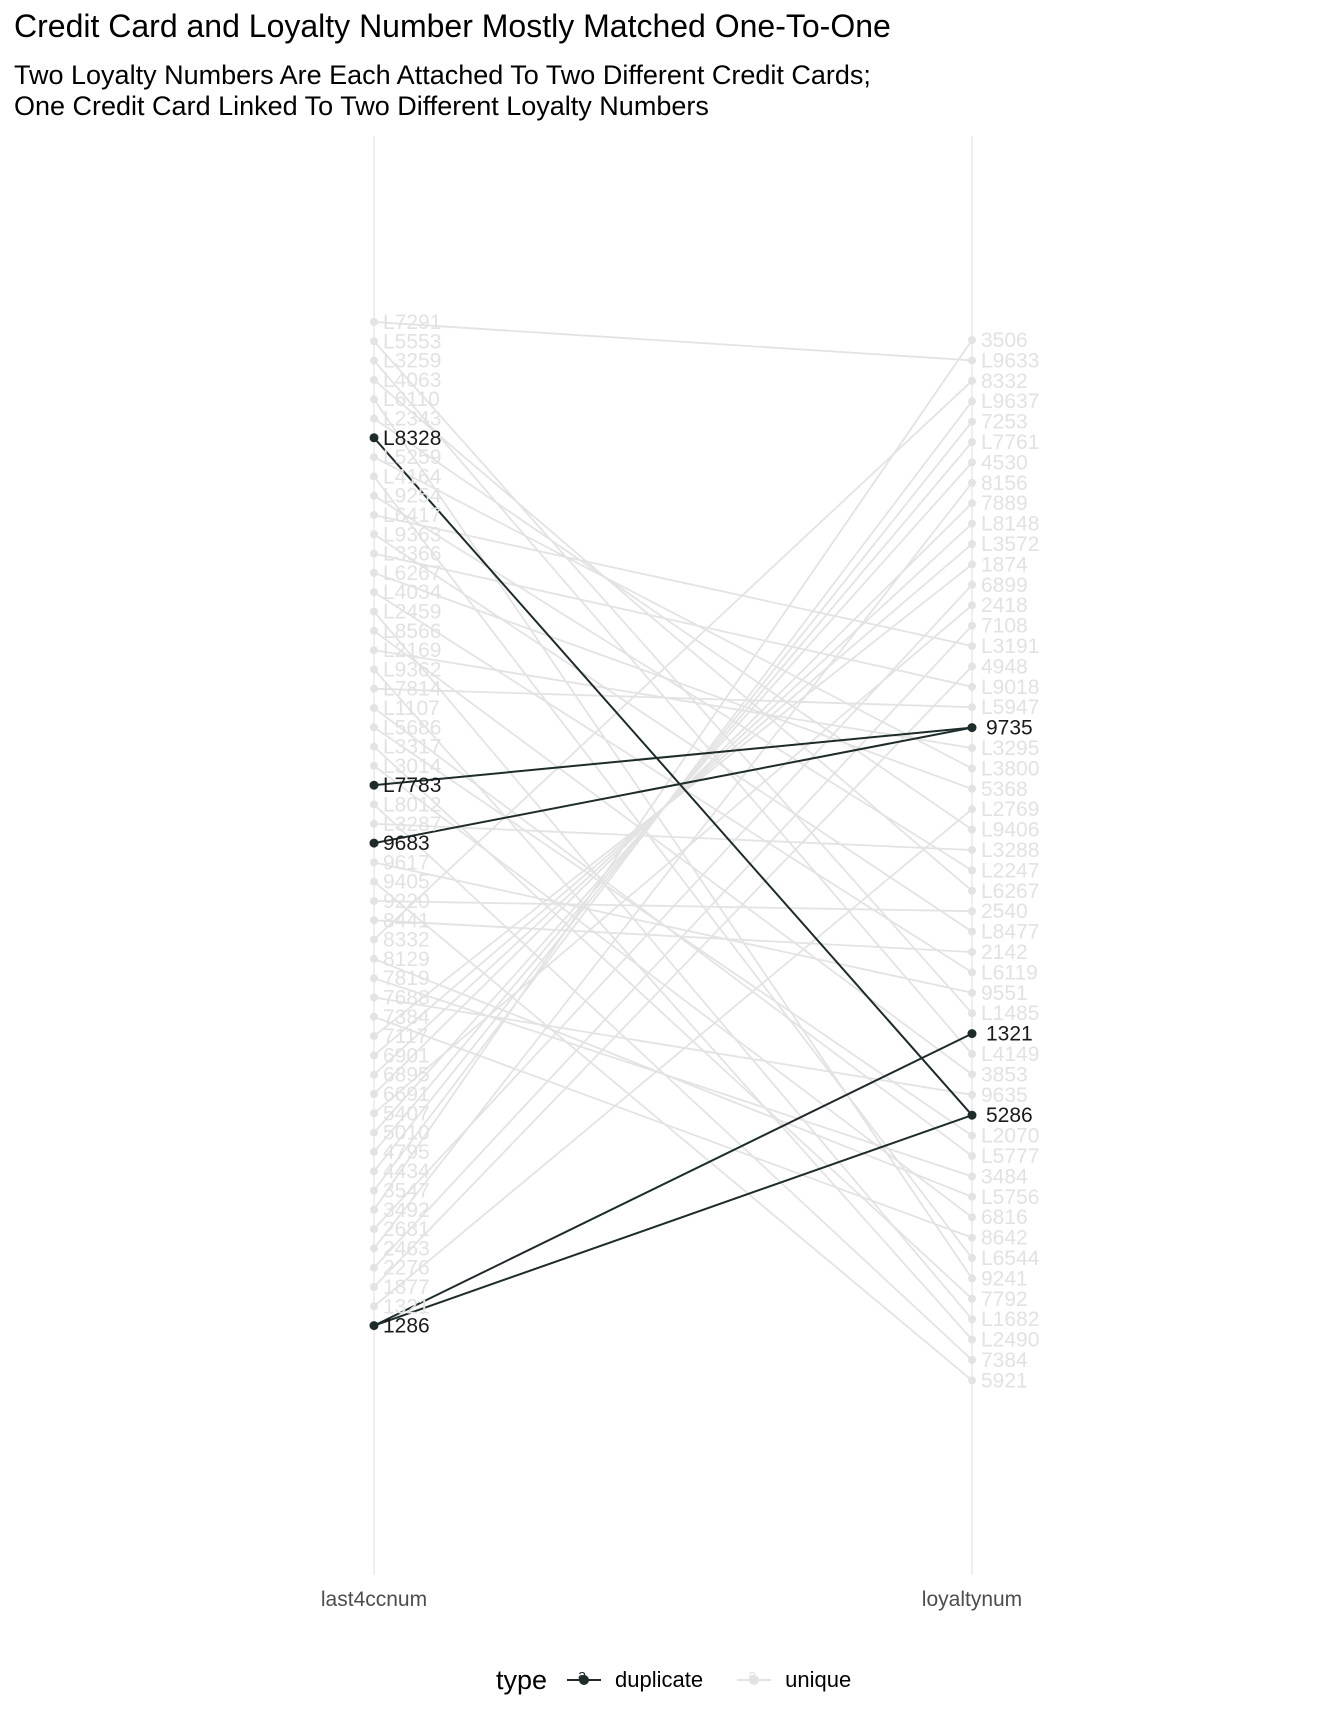  I want to click on right-point-label: L2769, so click(1010, 809).